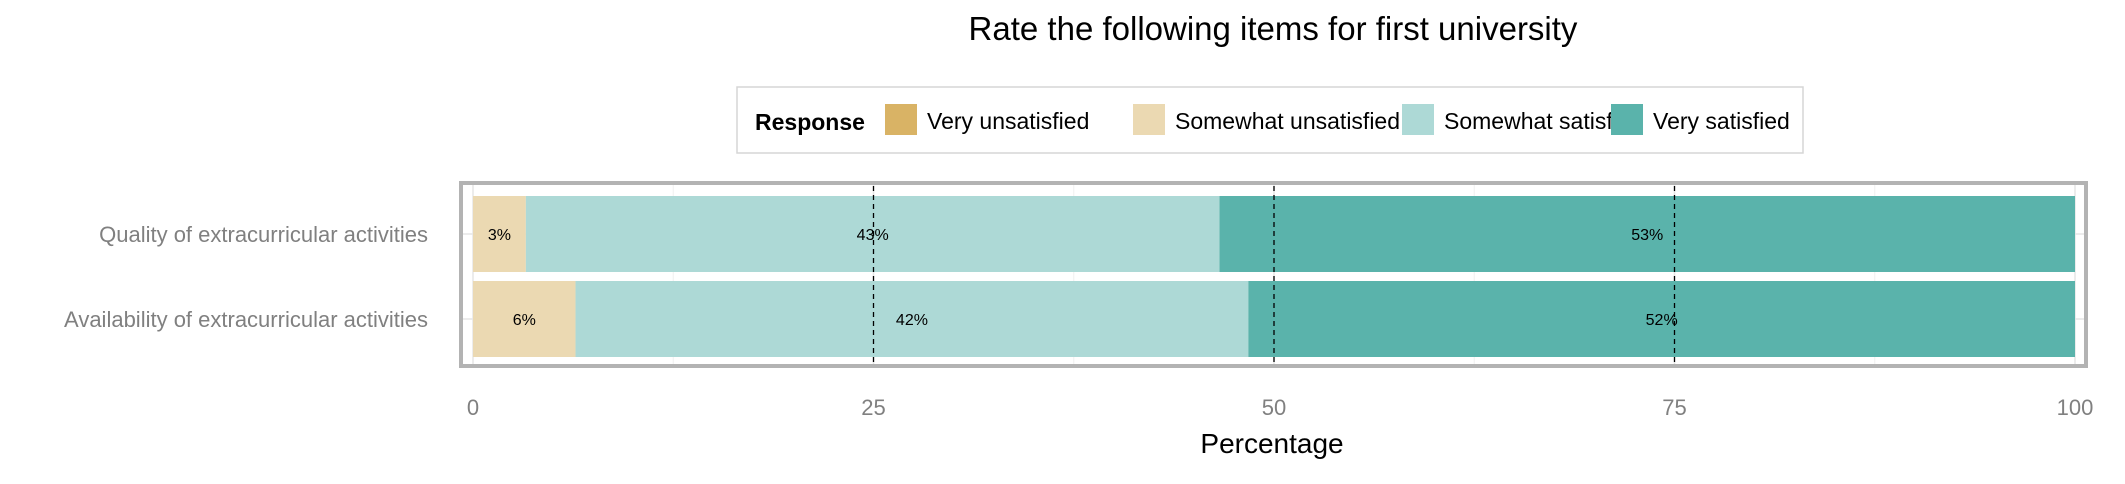 The height and width of the screenshot is (484, 2125). I want to click on reference-lines, so click(1274, 274).